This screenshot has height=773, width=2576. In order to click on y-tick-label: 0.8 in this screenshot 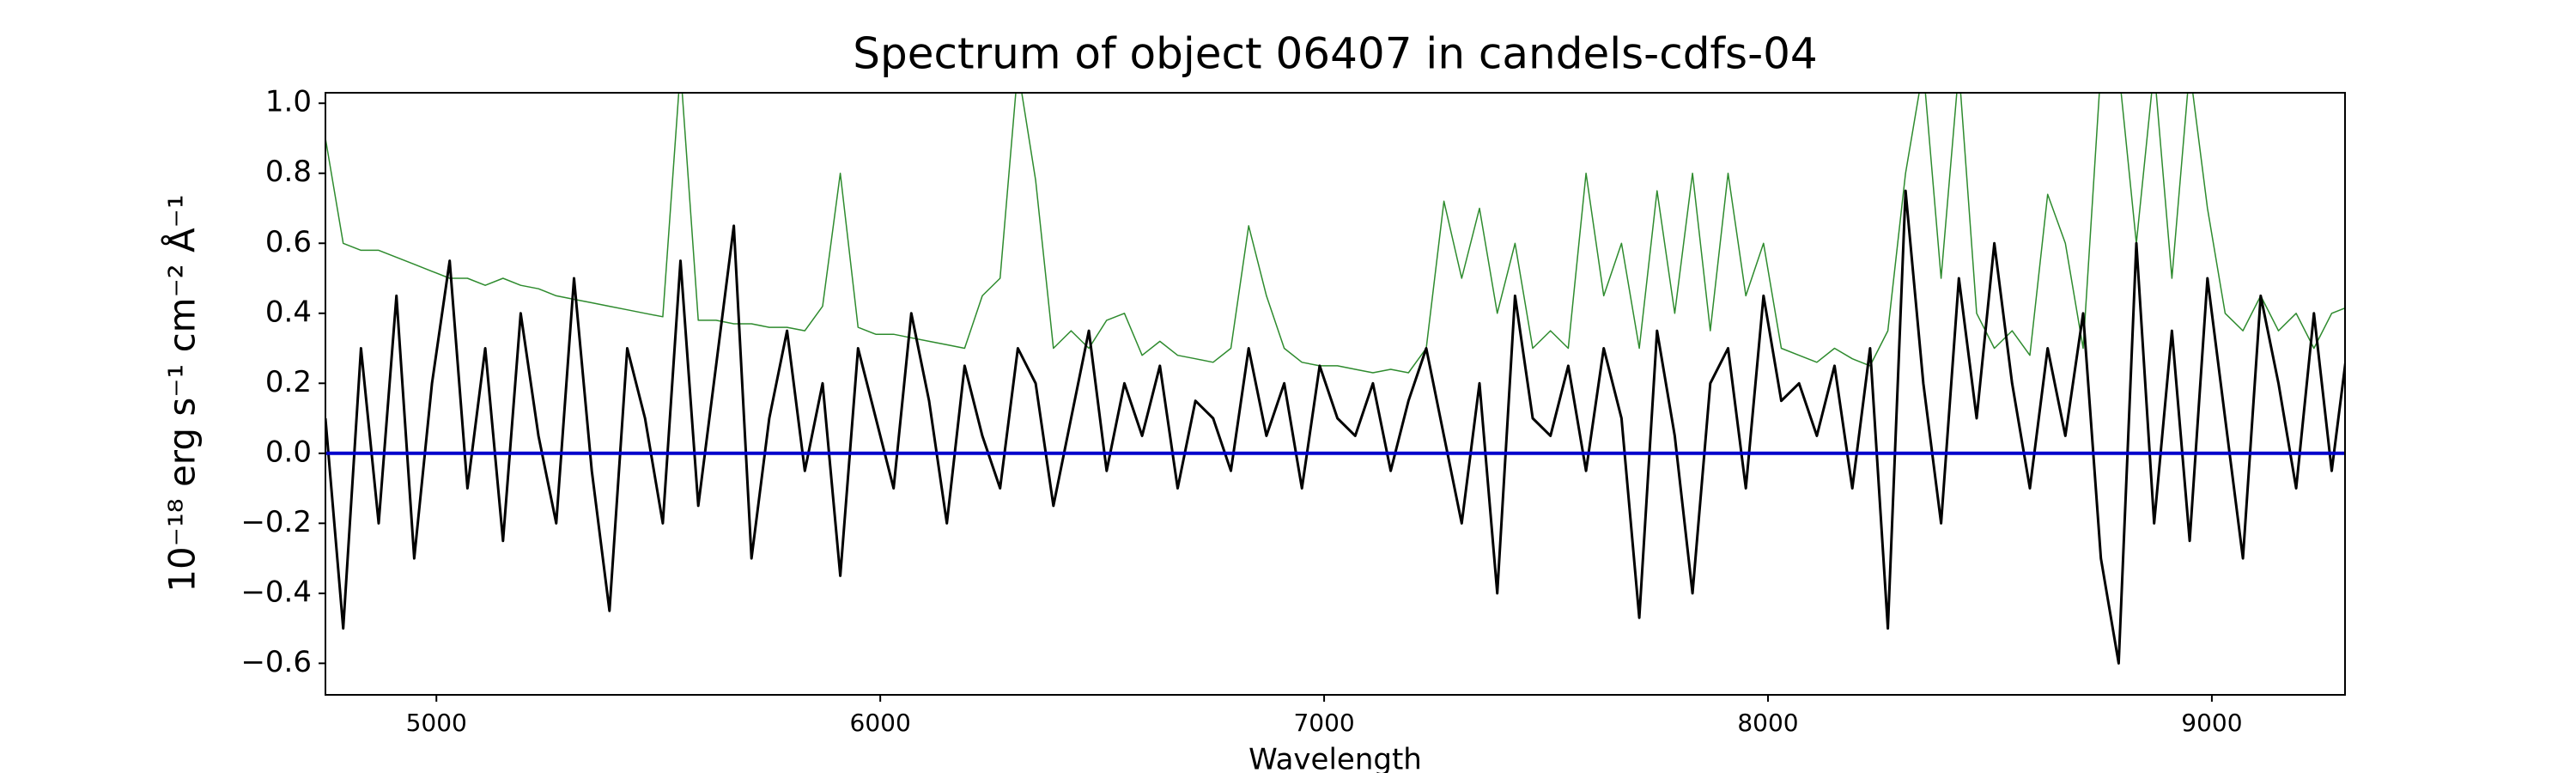, I will do `click(289, 172)`.